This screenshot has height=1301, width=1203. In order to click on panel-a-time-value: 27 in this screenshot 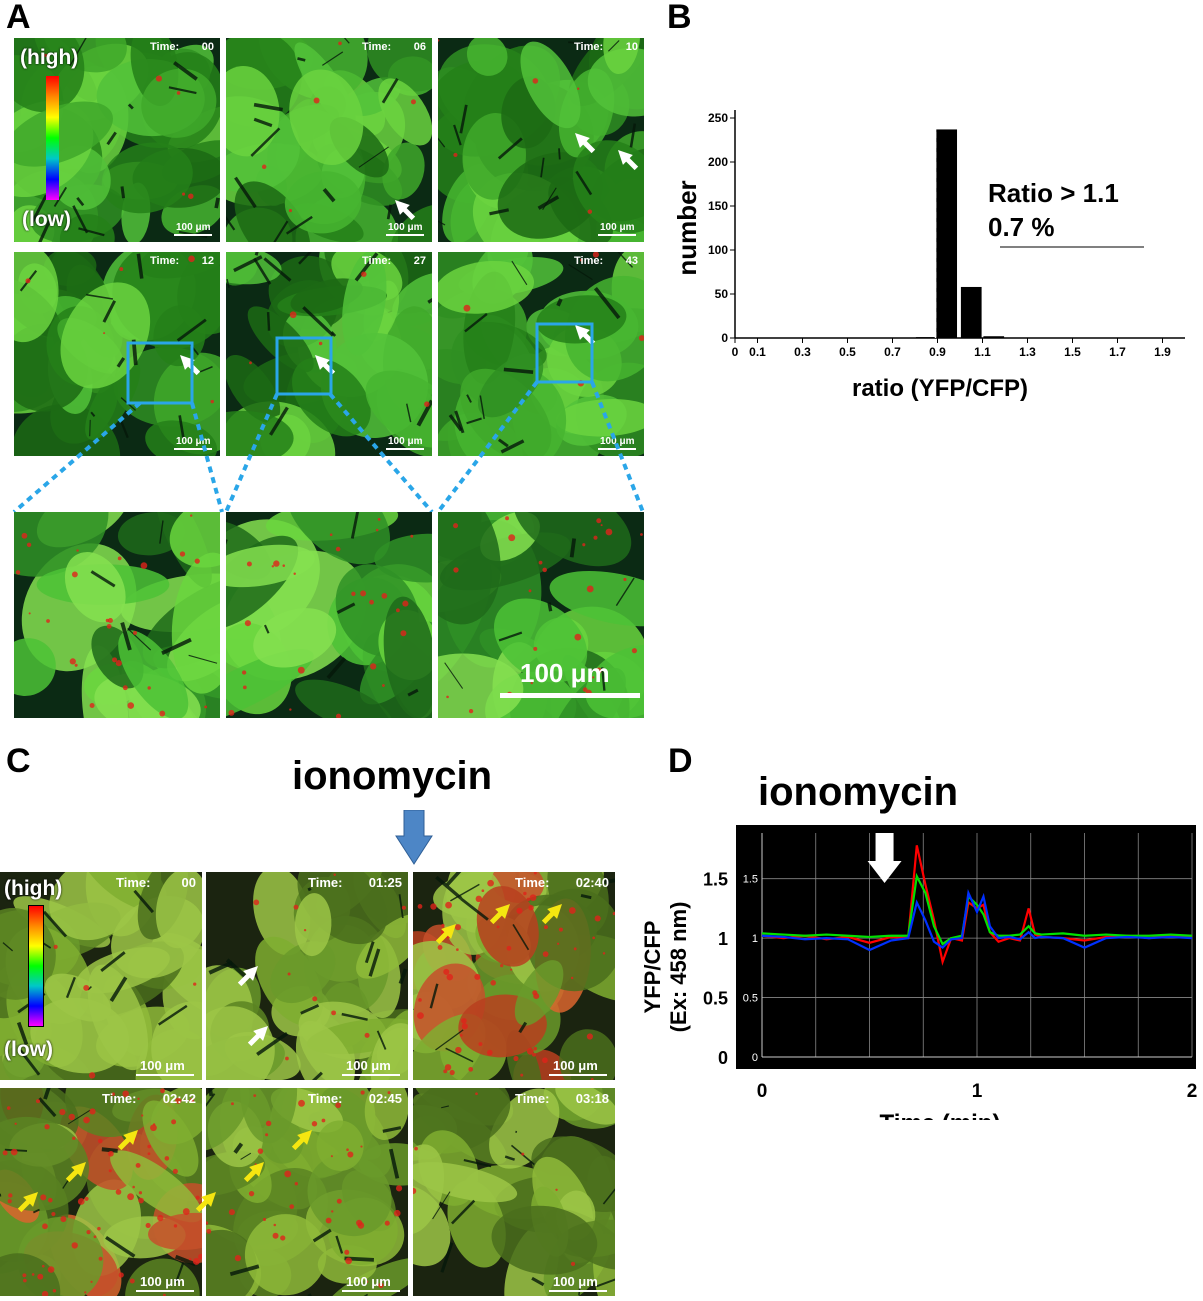, I will do `click(419, 261)`.